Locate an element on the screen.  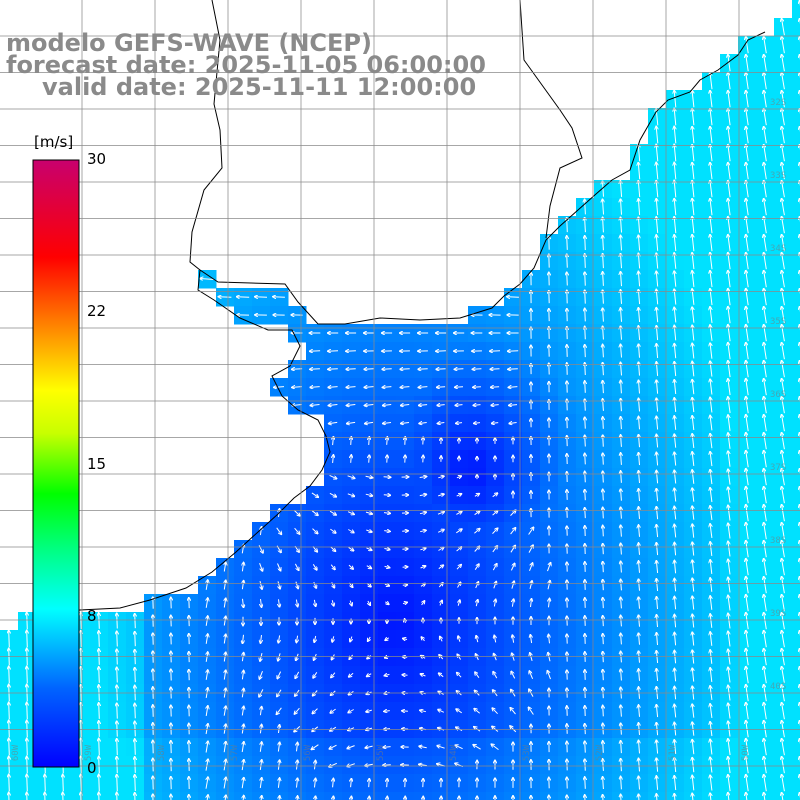
lat-label: 34S is located at coordinates (778, 249).